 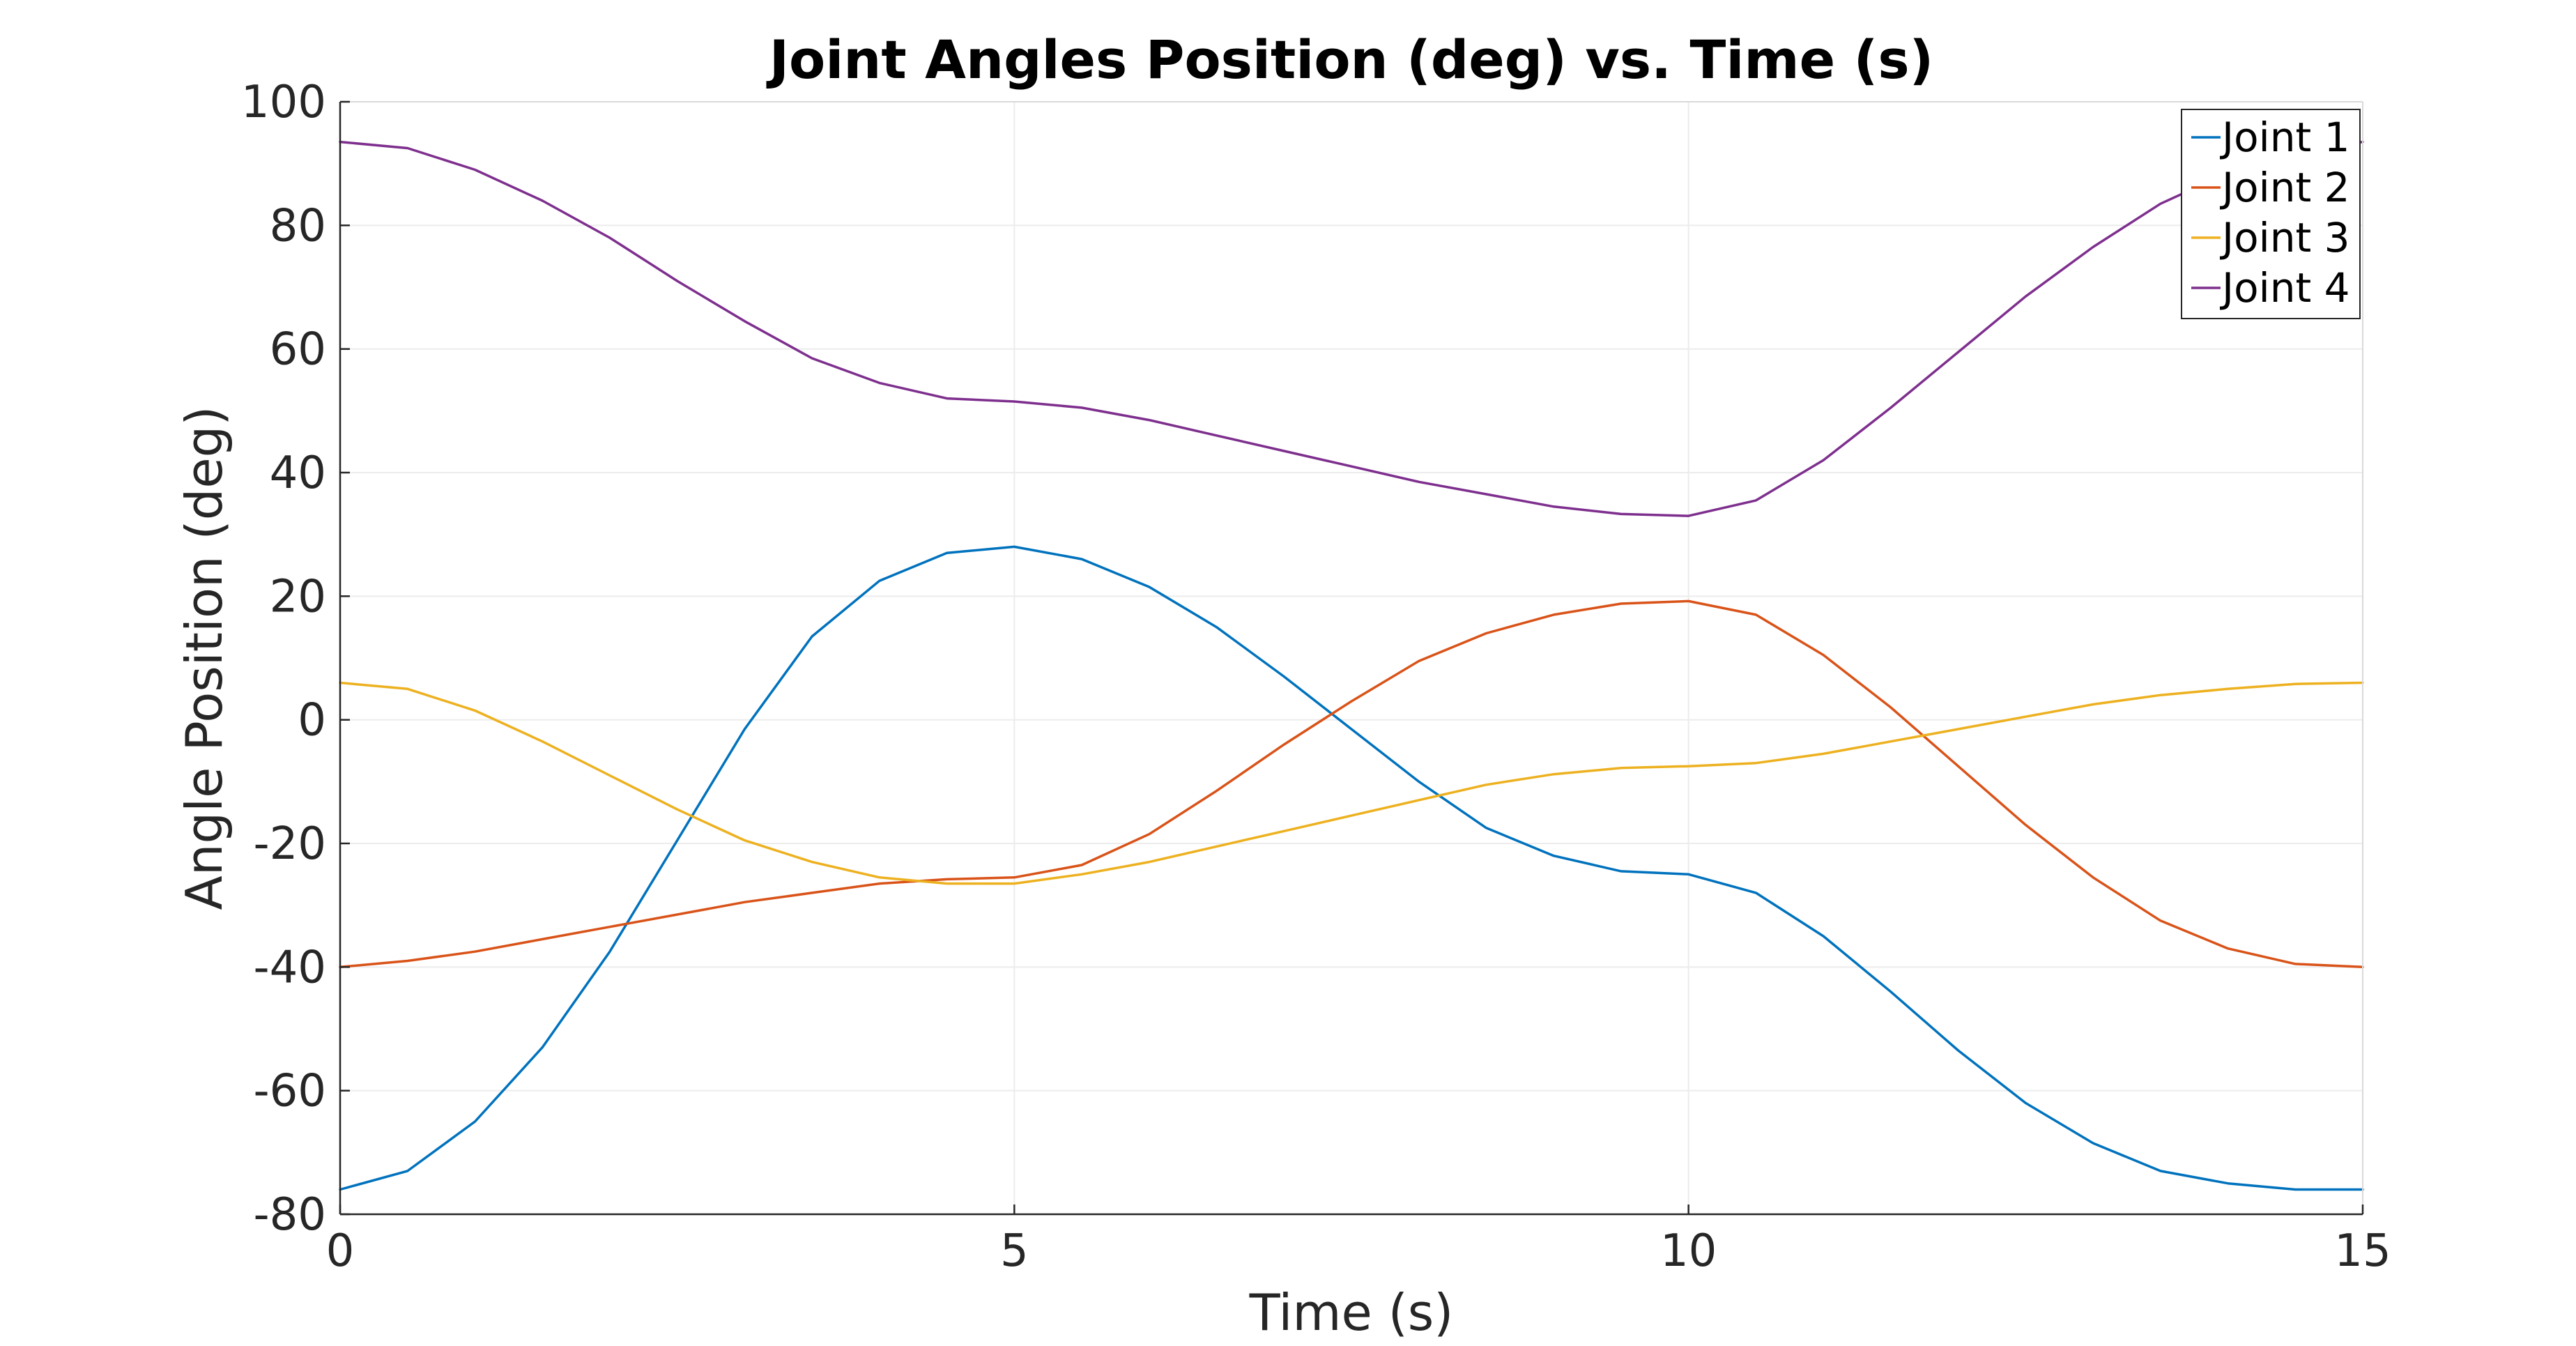 What do you see at coordinates (2362, 1251) in the screenshot?
I see `x-tick-label: 15` at bounding box center [2362, 1251].